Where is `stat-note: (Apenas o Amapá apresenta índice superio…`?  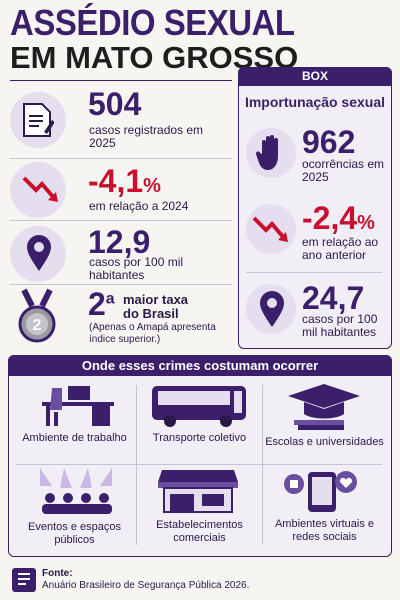
stat-note: (Apenas o Amapá apresenta índice superio… is located at coordinates (152, 333).